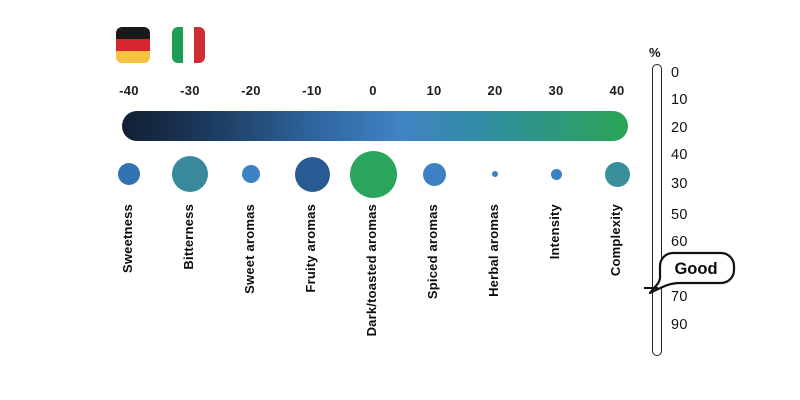 Image resolution: width=800 pixels, height=400 pixels. Describe the element at coordinates (675, 73) in the screenshot. I see `scale-tick-label: 0` at that location.